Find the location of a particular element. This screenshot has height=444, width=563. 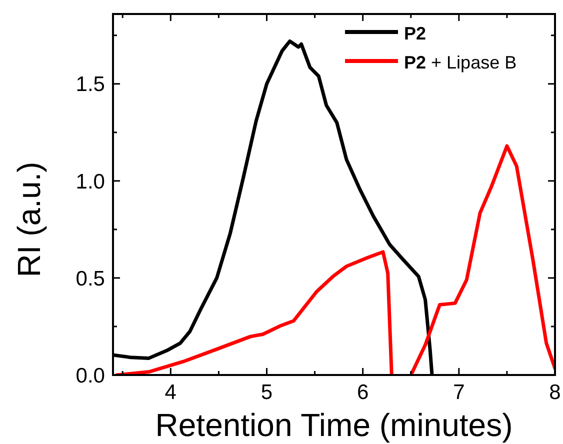

y-tick-label: 0.0 is located at coordinates (90, 376).